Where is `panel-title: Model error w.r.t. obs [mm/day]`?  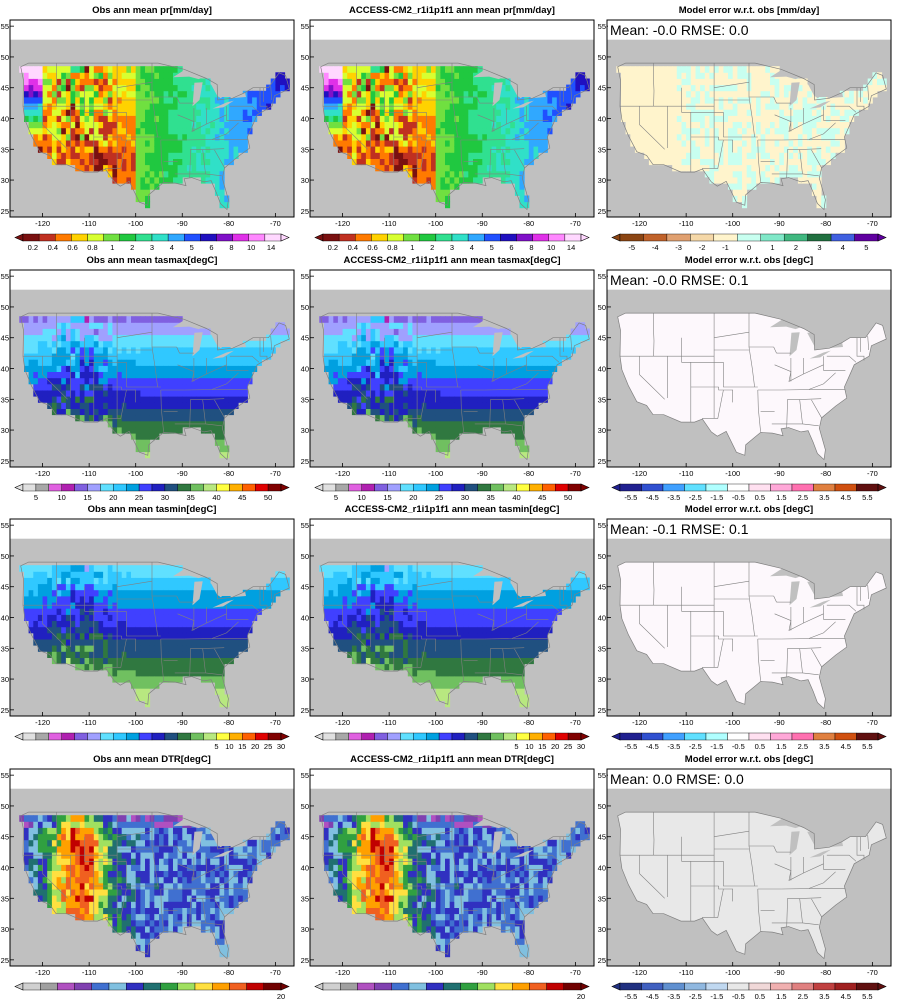 panel-title: Model error w.r.t. obs [mm/day] is located at coordinates (749, 10).